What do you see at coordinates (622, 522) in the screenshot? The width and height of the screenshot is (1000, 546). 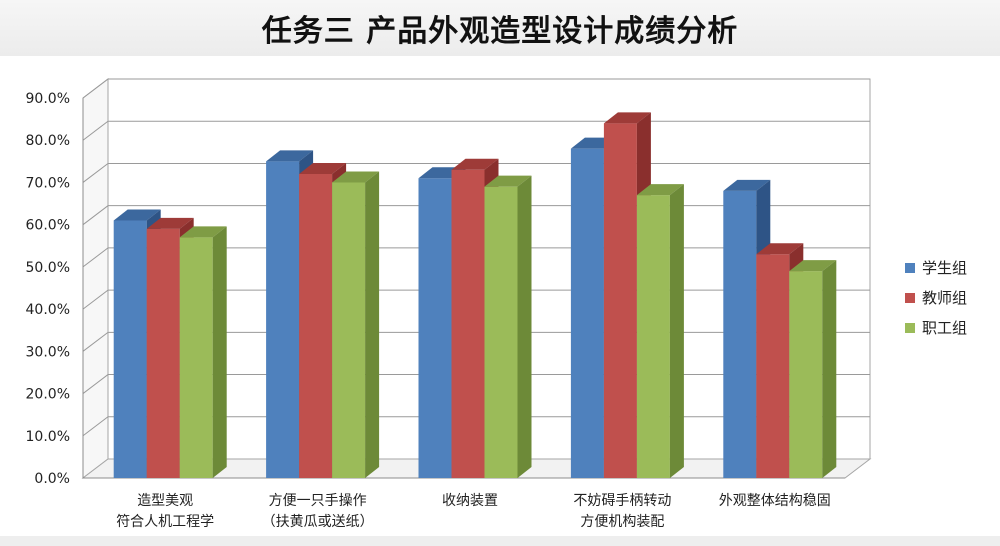 I see `x-tick-label: 方便机构装配` at bounding box center [622, 522].